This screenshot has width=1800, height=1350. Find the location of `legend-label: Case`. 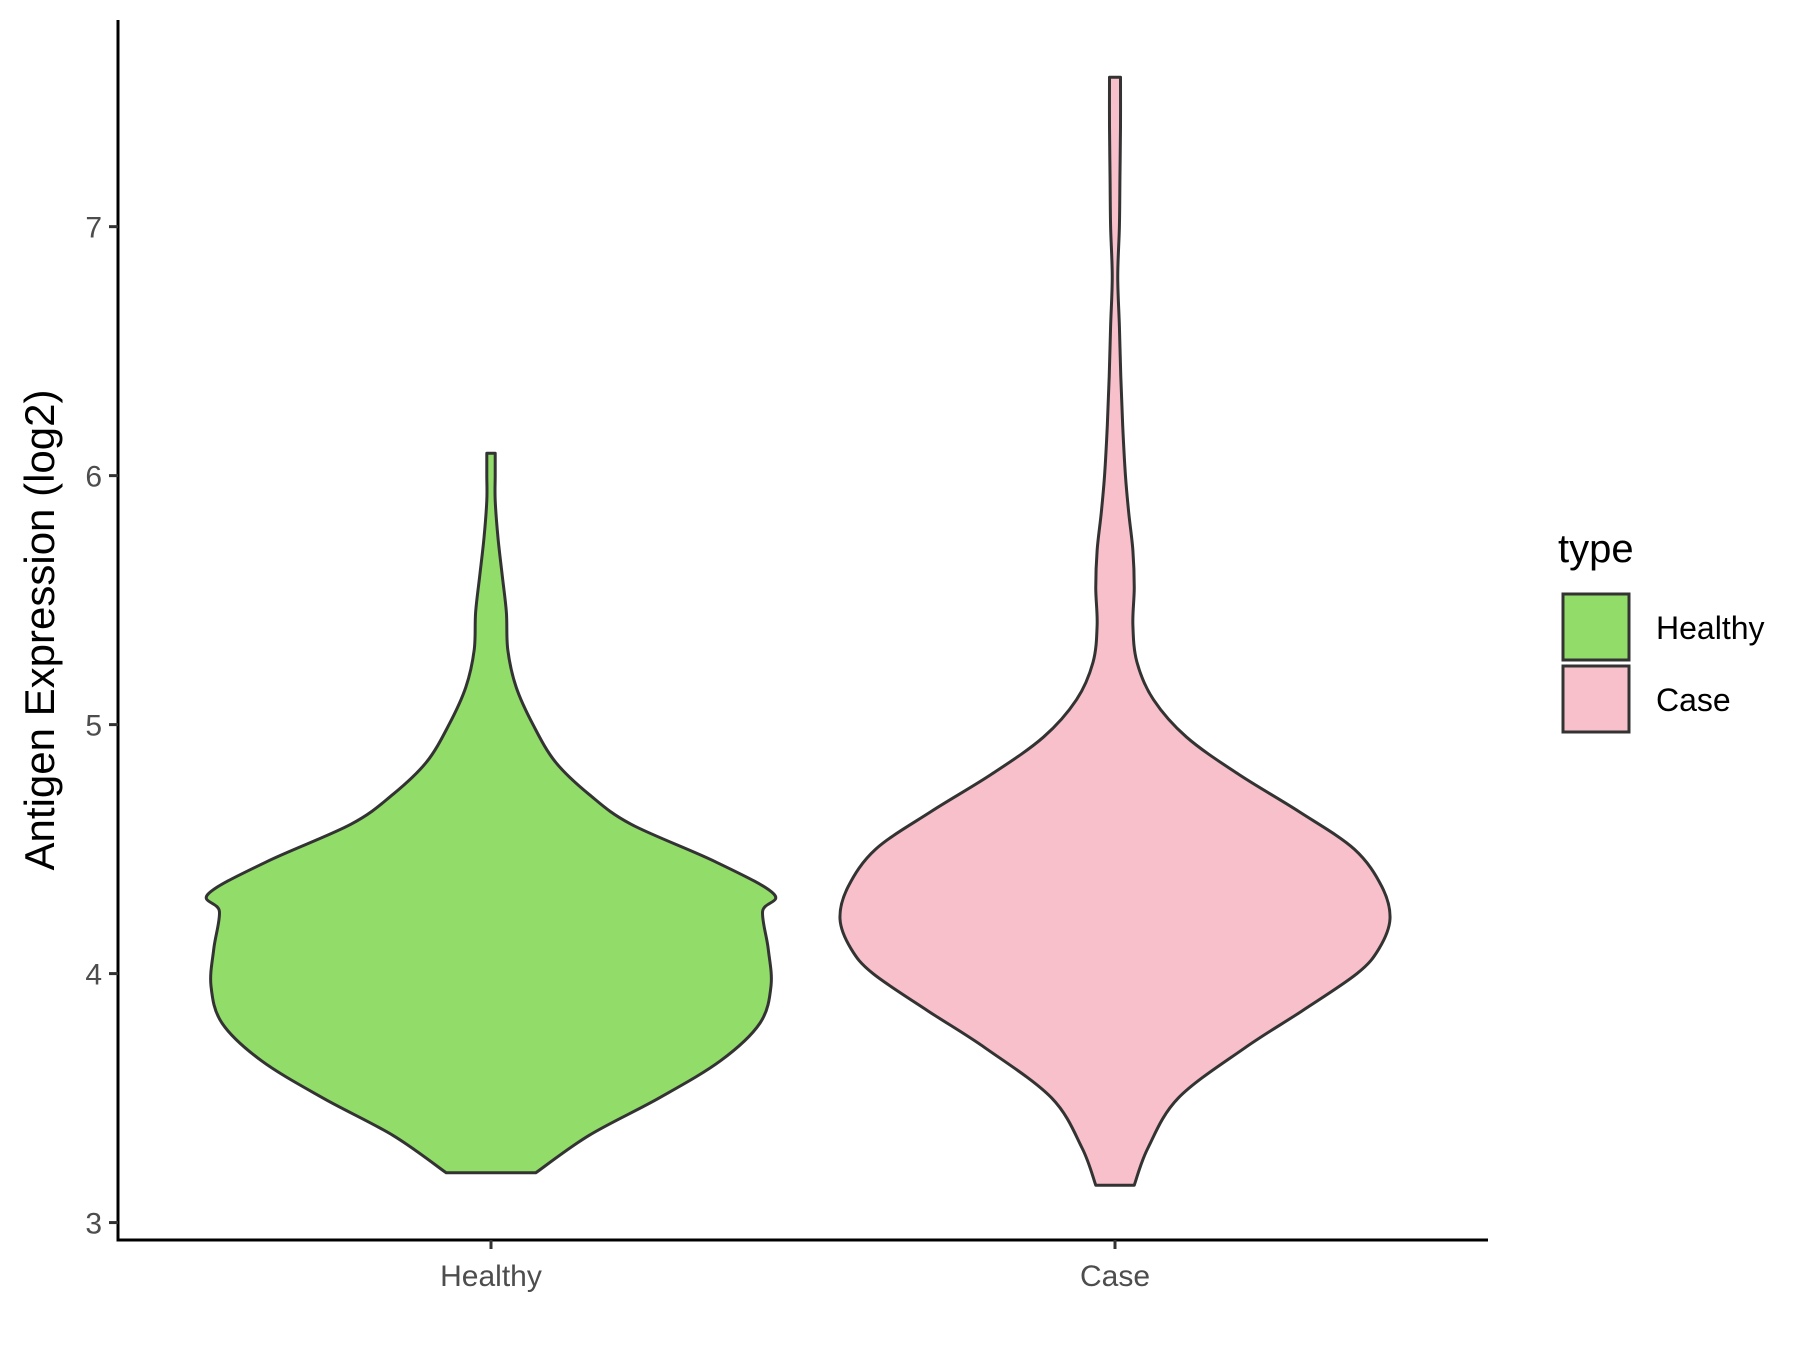

legend-label: Case is located at coordinates (1693, 700).